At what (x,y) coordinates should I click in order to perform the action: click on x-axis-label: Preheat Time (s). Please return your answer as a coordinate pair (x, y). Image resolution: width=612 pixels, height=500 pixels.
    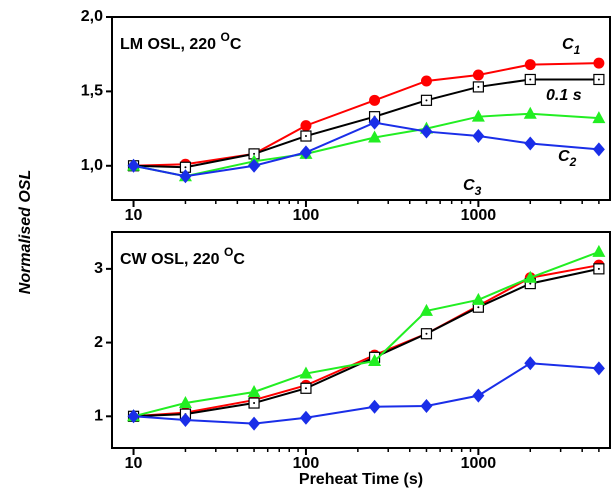
    Looking at the image, I should click on (361, 479).